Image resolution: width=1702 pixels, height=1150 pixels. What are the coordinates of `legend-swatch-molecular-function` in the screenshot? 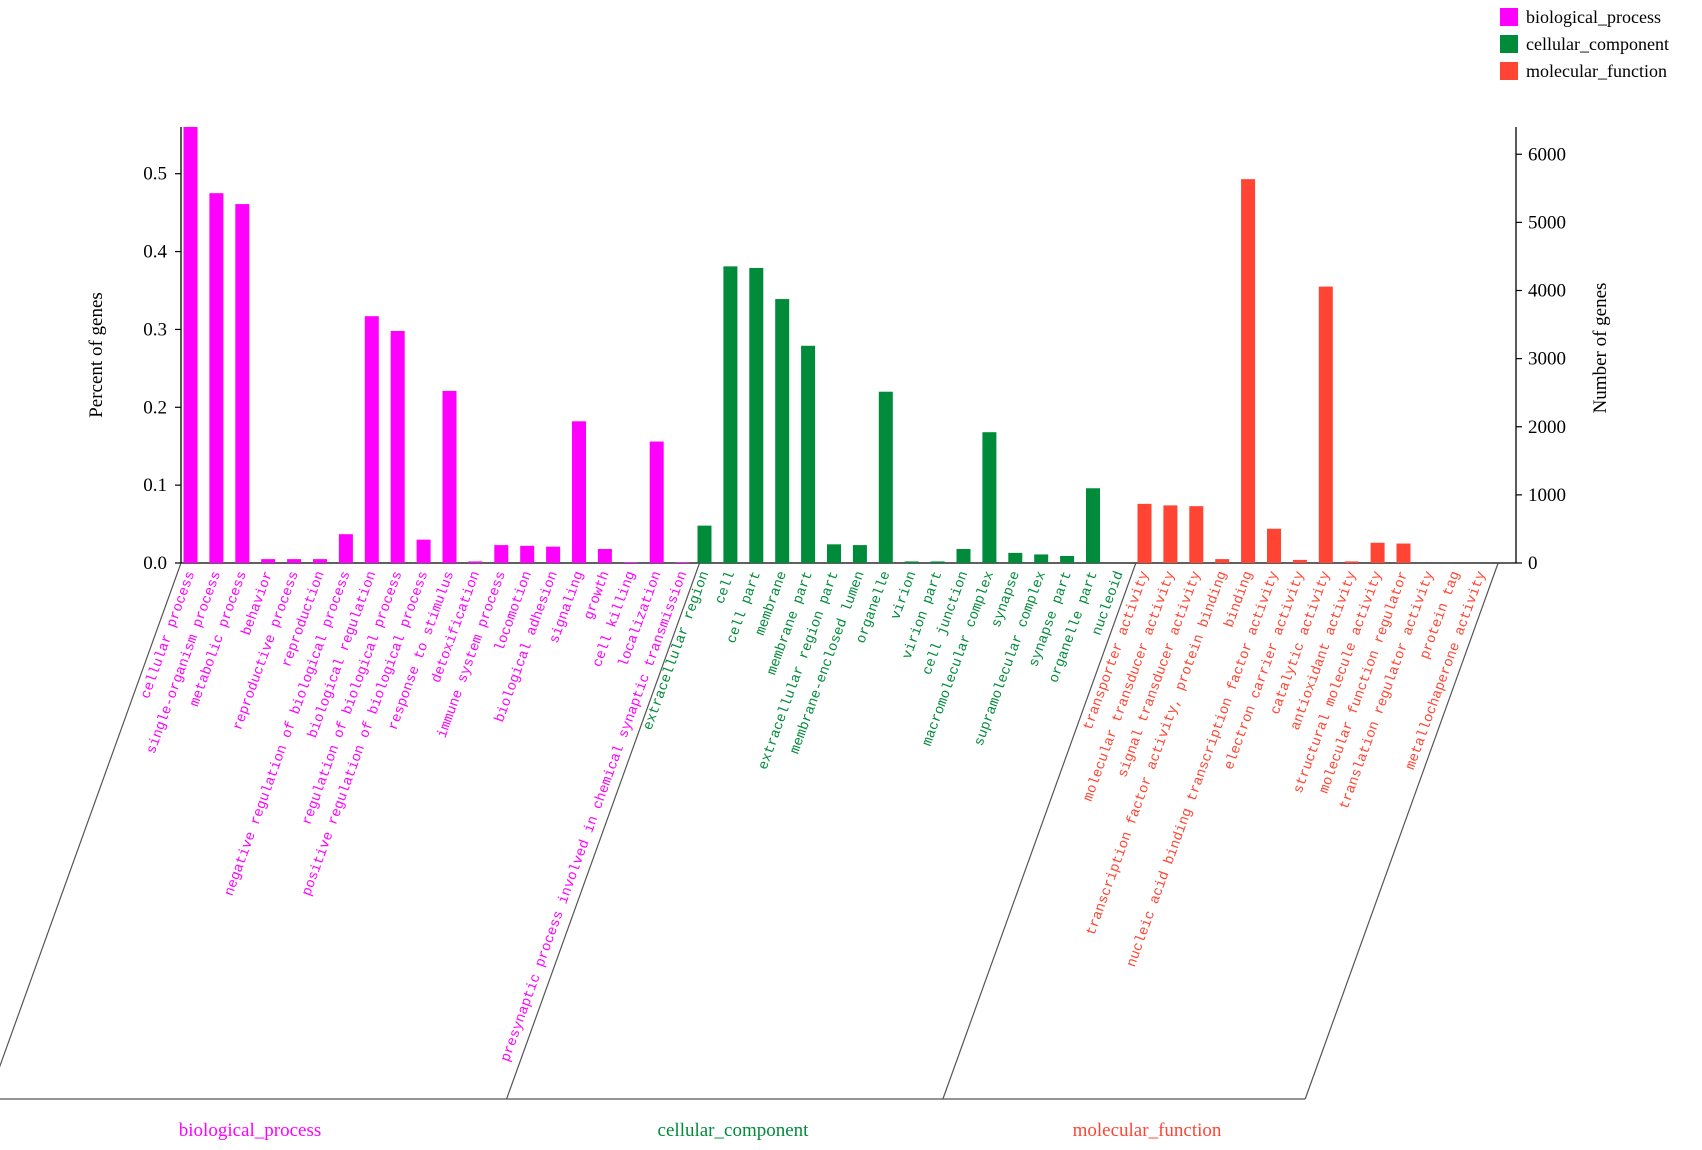 It's located at (1509, 71).